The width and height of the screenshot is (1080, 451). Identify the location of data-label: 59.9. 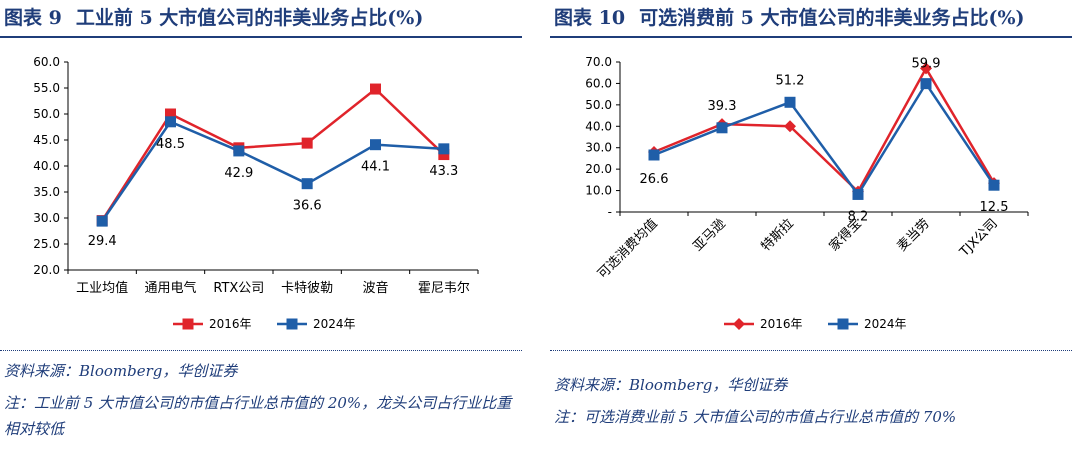
(926, 64).